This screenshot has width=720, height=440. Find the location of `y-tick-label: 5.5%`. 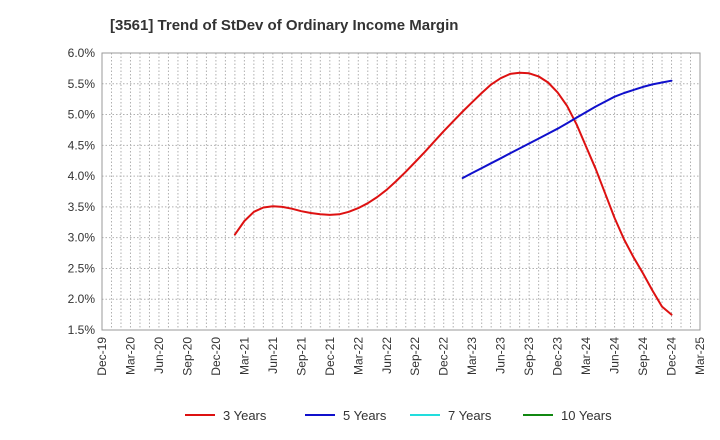

y-tick-label: 5.5% is located at coordinates (82, 84).